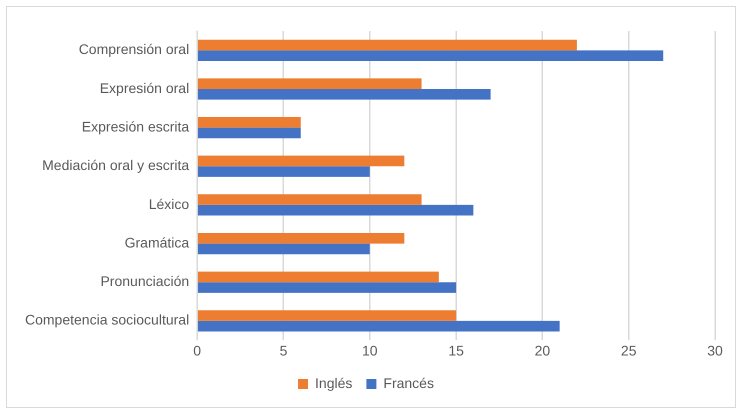 The width and height of the screenshot is (742, 414). What do you see at coordinates (157, 242) in the screenshot?
I see `y-tick-label: Gramática` at bounding box center [157, 242].